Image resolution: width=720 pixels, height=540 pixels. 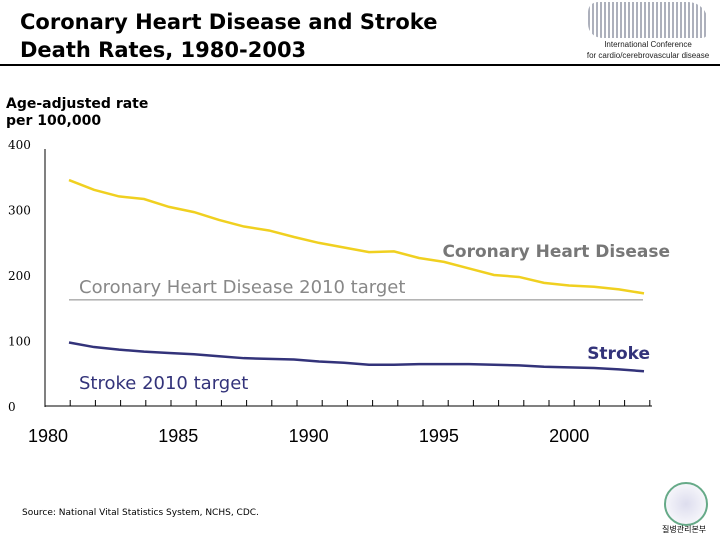 I want to click on x-tick-label: 1980, so click(x=48, y=436).